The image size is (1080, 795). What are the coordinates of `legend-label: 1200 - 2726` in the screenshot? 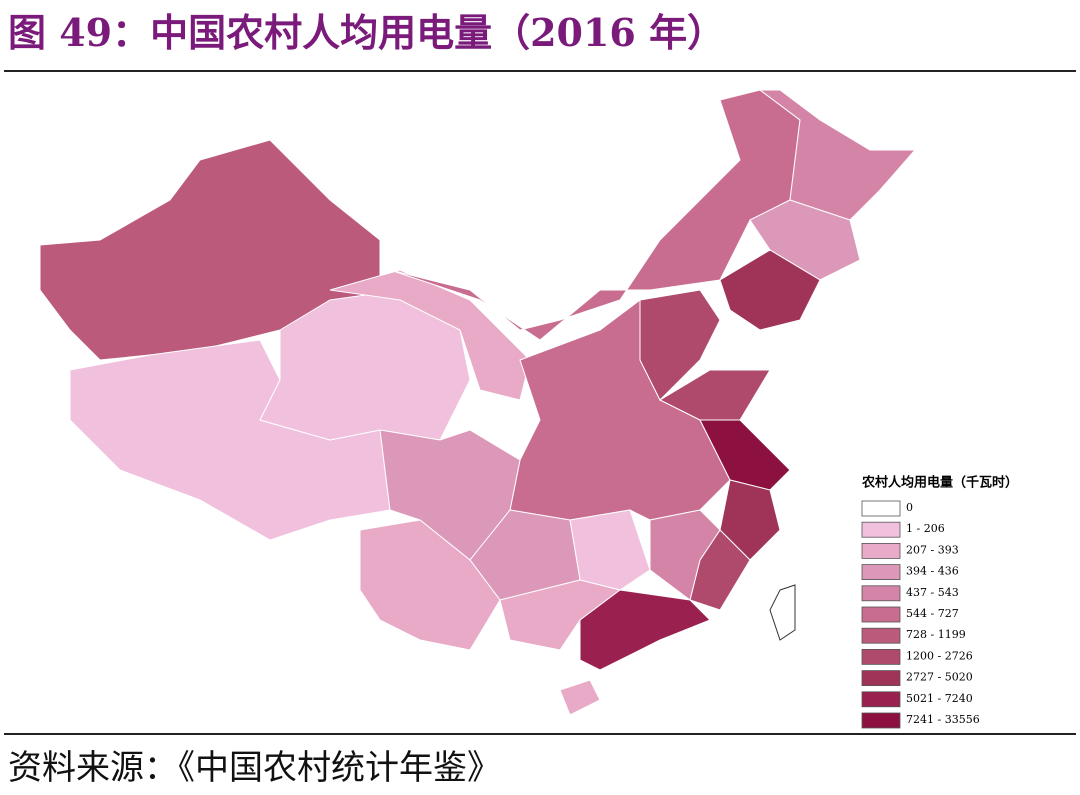 It's located at (939, 655).